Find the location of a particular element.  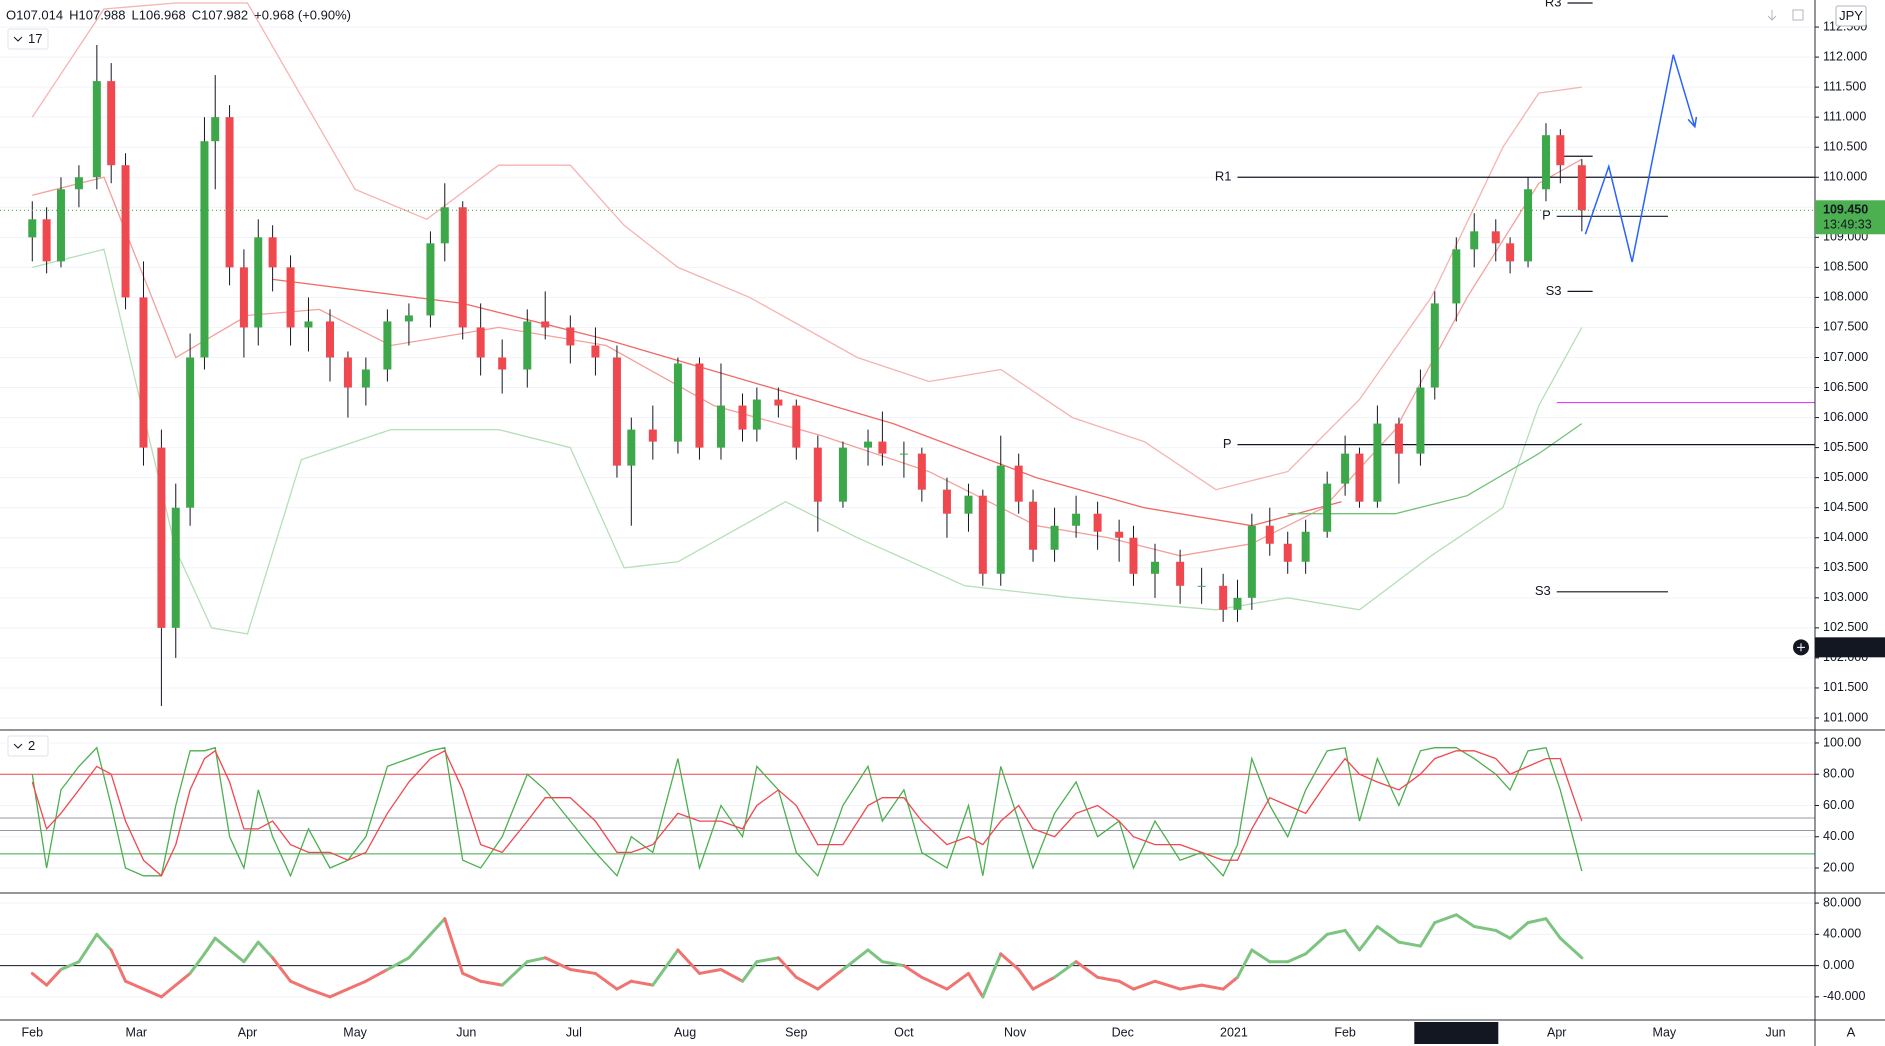

currency-box is located at coordinates (1851, 16).